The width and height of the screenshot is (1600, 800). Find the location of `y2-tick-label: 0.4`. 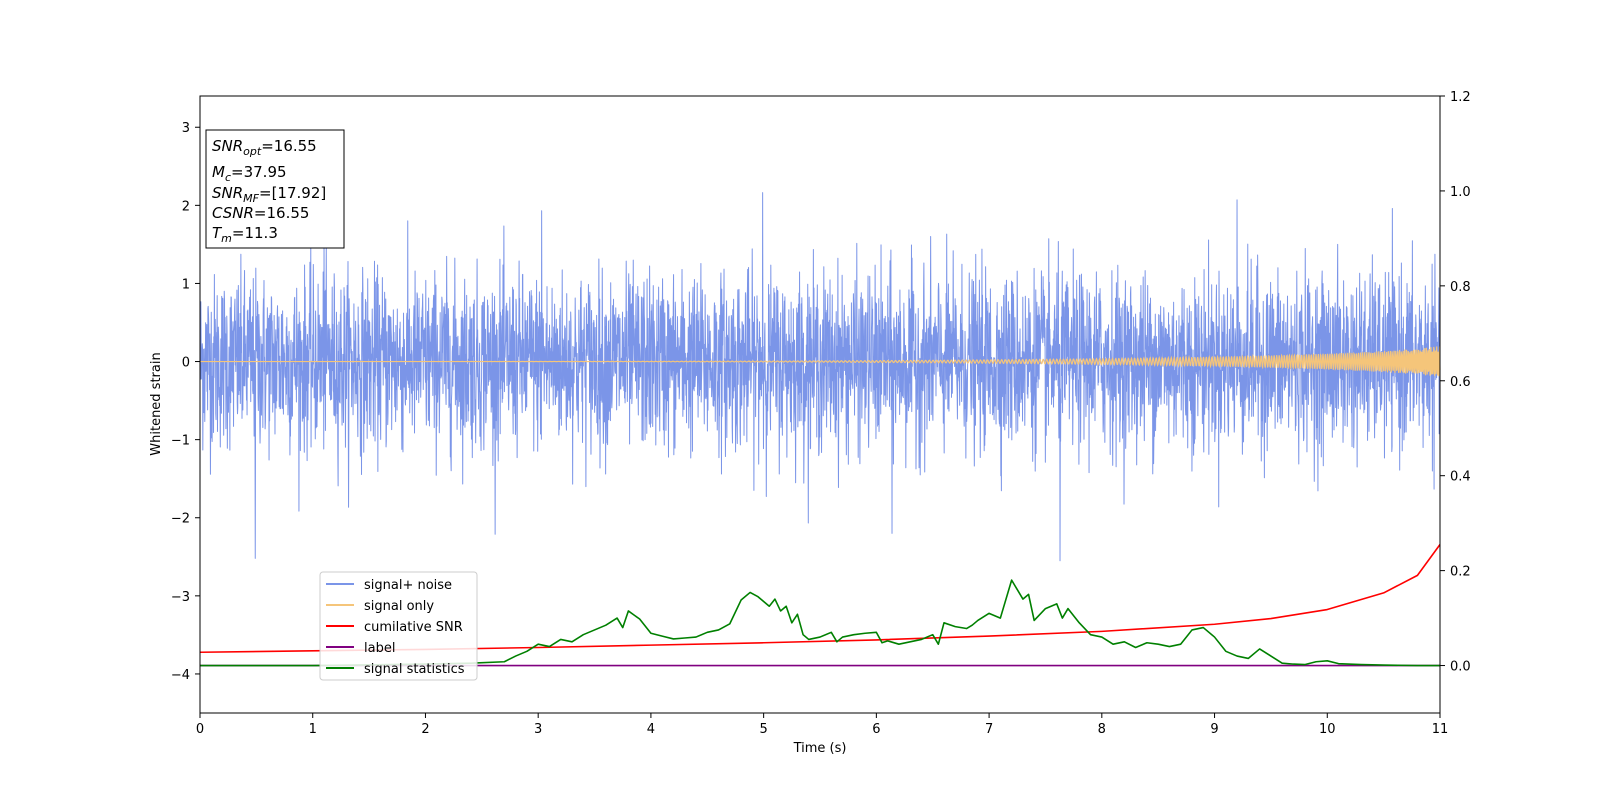

y2-tick-label: 0.4 is located at coordinates (1460, 477).